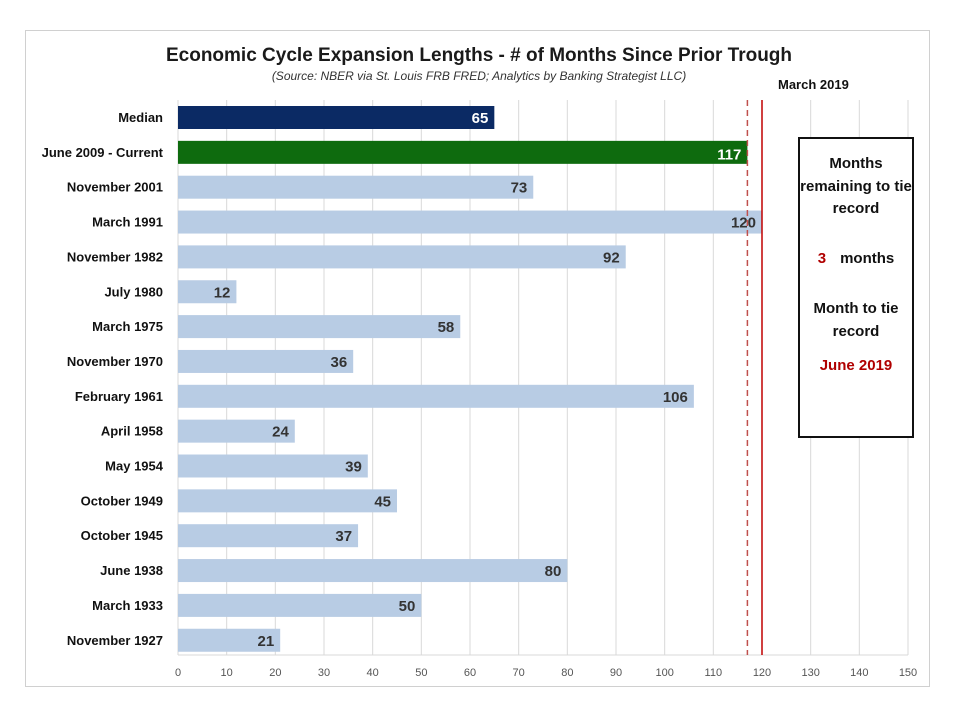 The width and height of the screenshot is (960, 720). What do you see at coordinates (519, 188) in the screenshot?
I see `bar-value-label: 73` at bounding box center [519, 188].